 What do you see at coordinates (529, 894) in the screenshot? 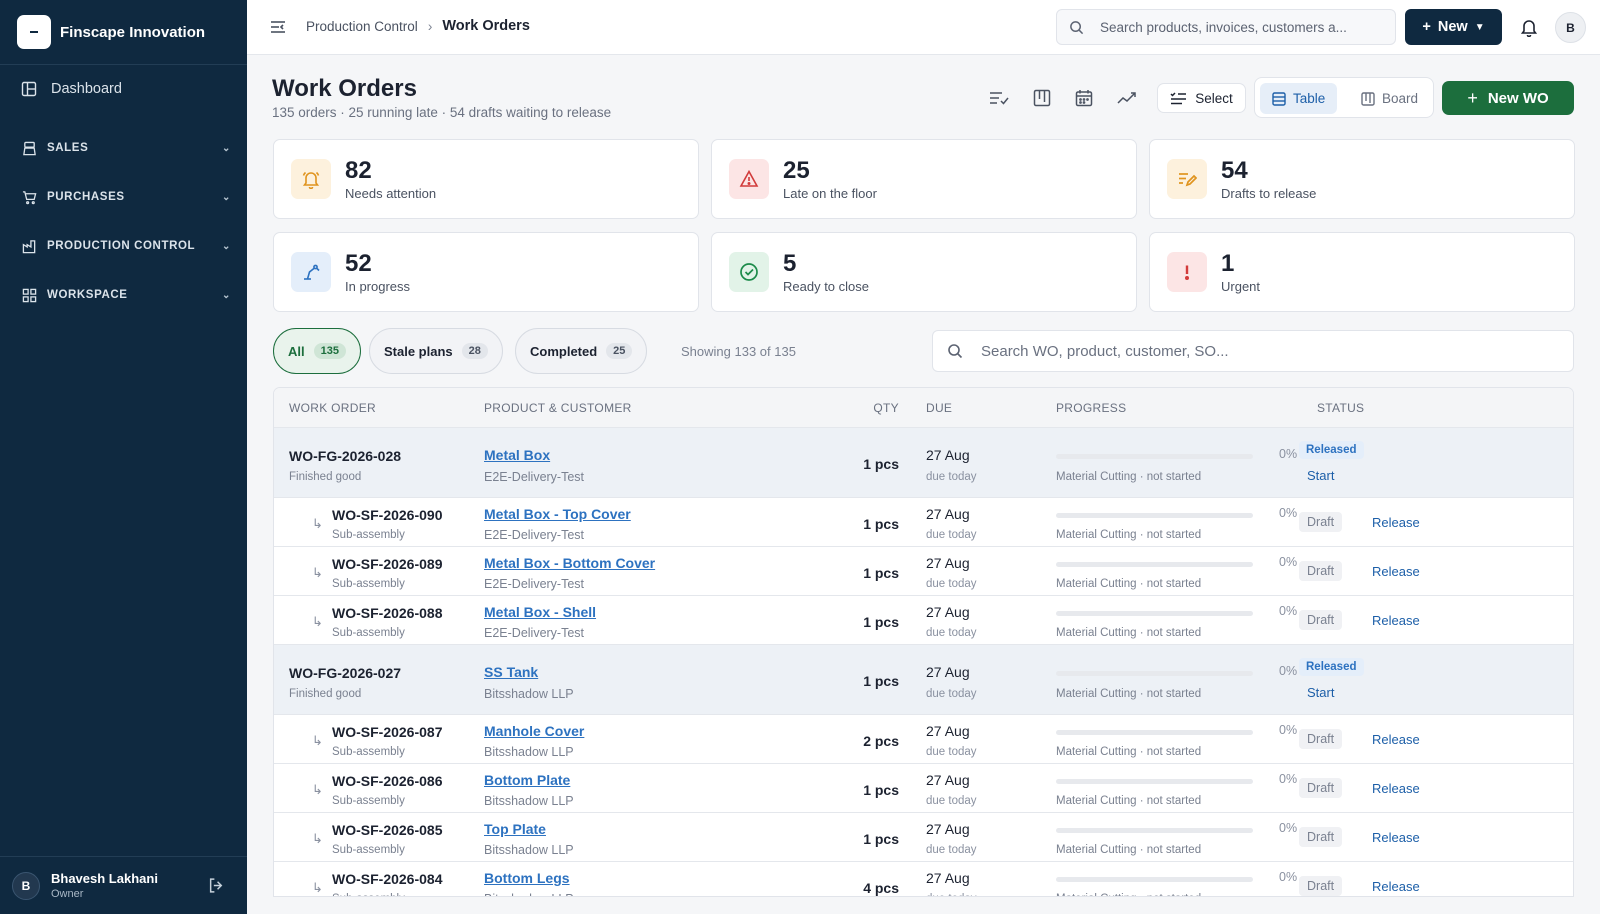
I see `customer-name: Bitsshadow LLP` at bounding box center [529, 894].